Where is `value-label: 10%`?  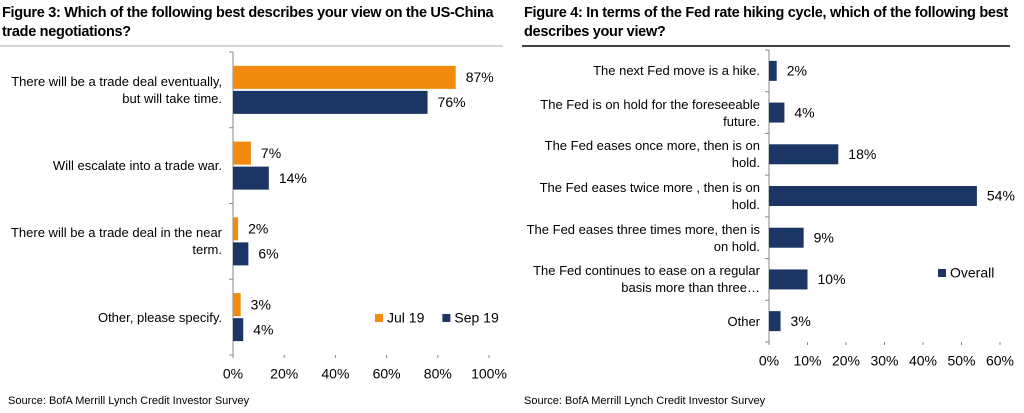 value-label: 10% is located at coordinates (832, 279).